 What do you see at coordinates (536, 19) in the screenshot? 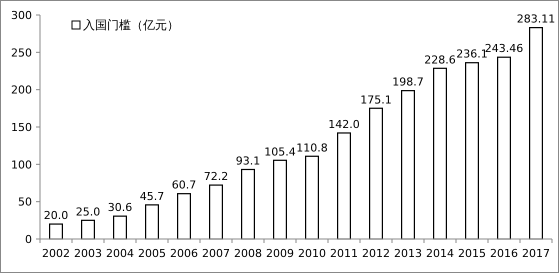
I see `data-label: 283.11` at bounding box center [536, 19].